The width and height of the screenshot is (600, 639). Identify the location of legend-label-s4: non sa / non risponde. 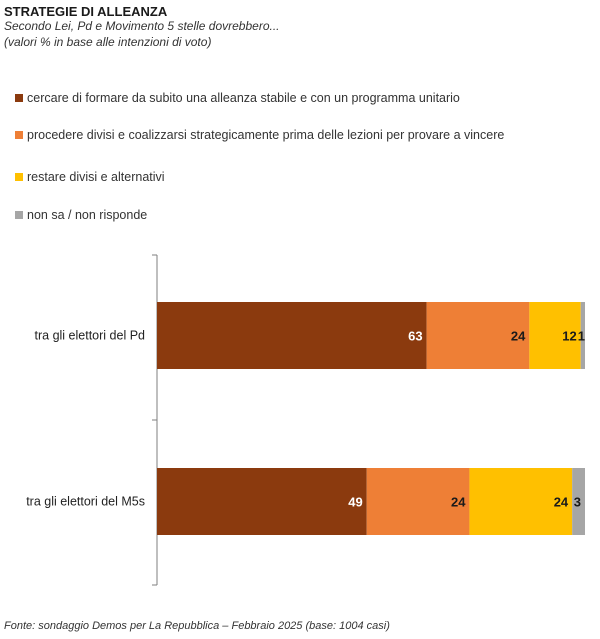
(87, 215).